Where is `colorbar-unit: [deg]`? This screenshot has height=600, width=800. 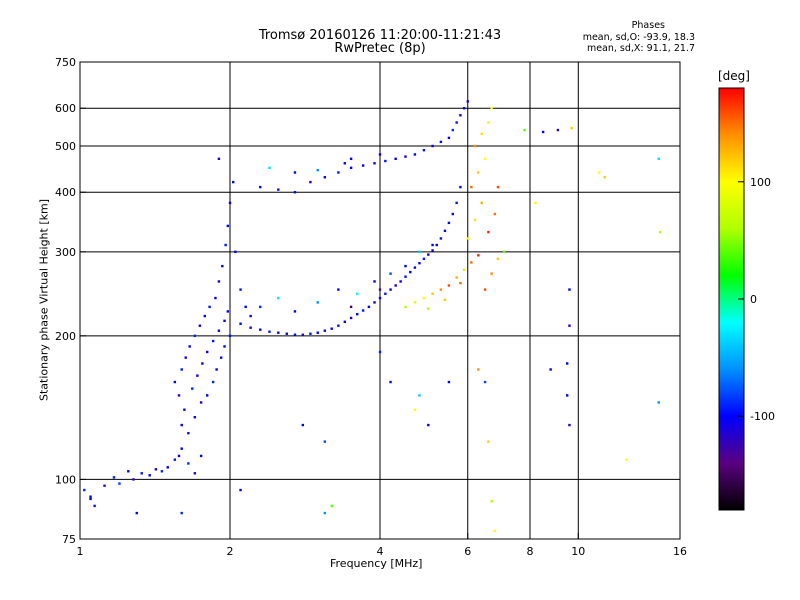
colorbar-unit: [deg] is located at coordinates (734, 76).